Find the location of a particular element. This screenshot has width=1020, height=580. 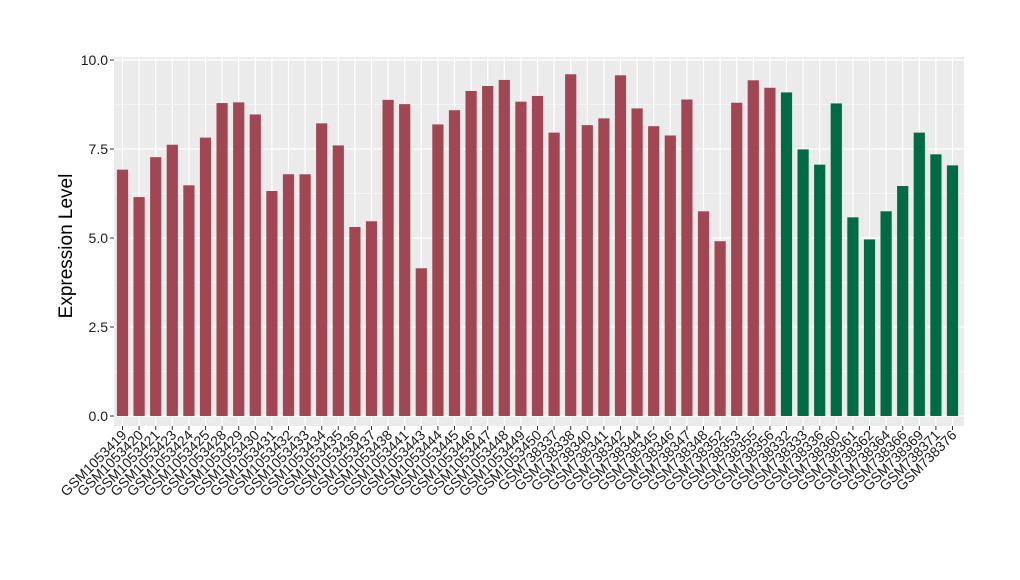

y-tick-label: 2.5 is located at coordinates (99, 327).